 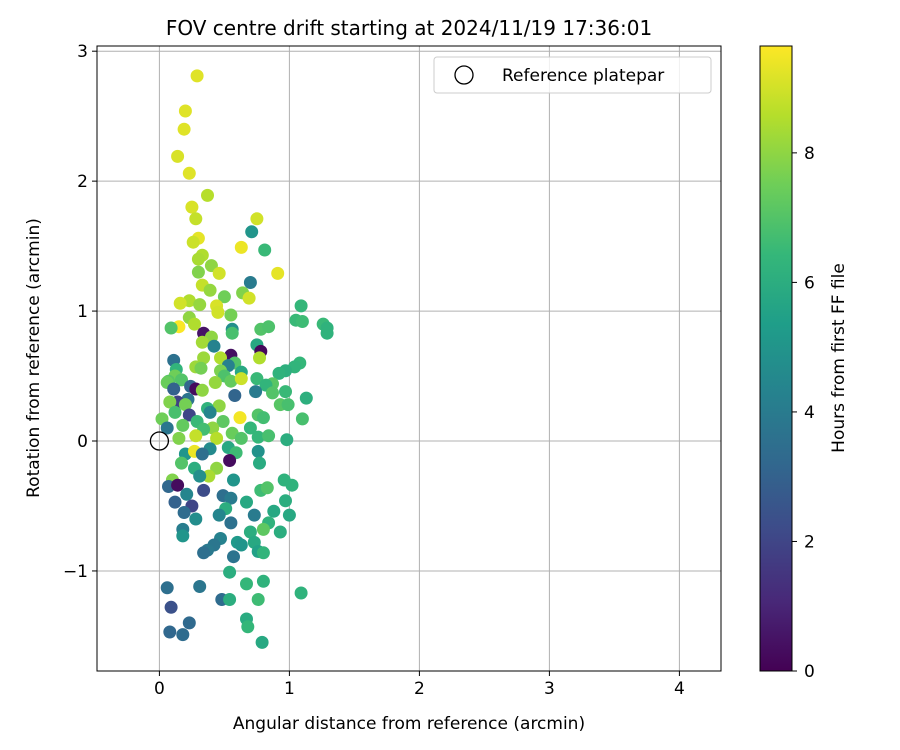 I want to click on colorbar: 0 2 4 6 8 Hours from first FF file, so click(x=804, y=363).